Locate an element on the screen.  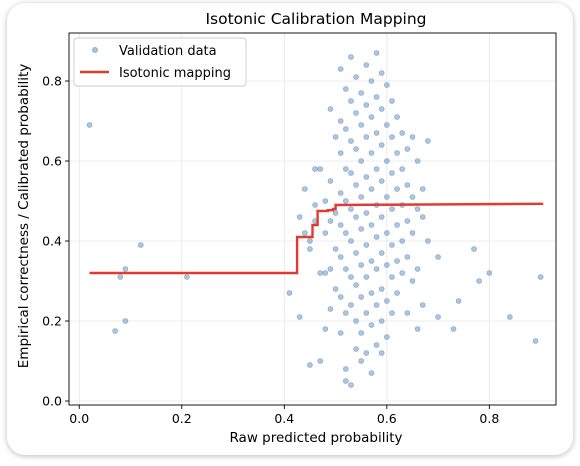
y-tick-label: 0.8 is located at coordinates (52, 81).